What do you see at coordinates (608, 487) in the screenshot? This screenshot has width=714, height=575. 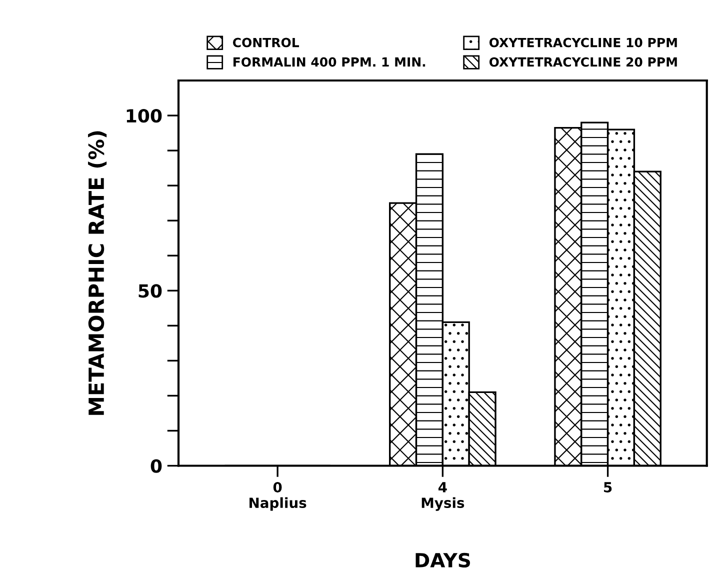 I see `x-tick-label: 5` at bounding box center [608, 487].